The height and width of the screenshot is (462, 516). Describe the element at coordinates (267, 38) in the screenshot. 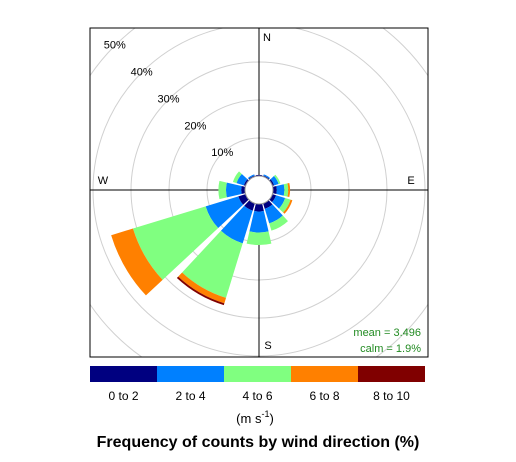

I see `compass-label: N` at that location.